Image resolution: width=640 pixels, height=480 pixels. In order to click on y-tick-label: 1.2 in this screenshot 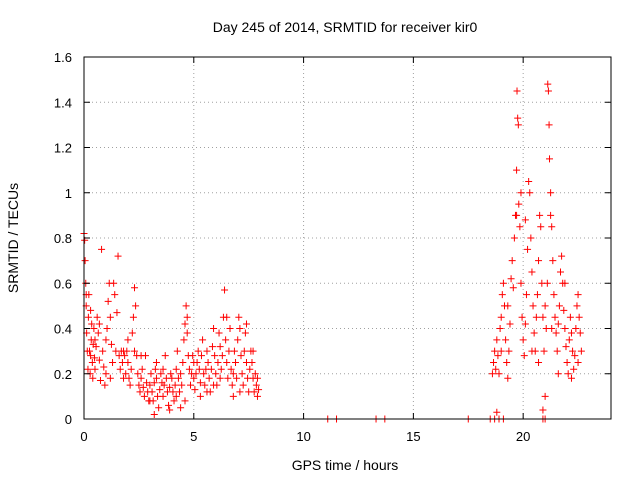, I will do `click(63, 148)`.